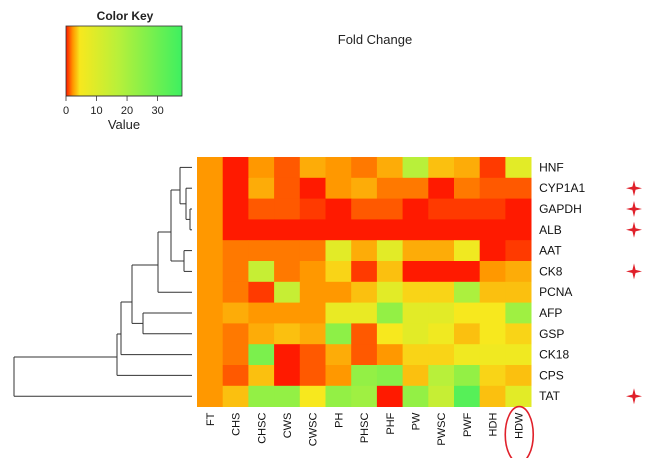  What do you see at coordinates (389, 272) in the screenshot?
I see `heatmap-cell-ck8-phf` at bounding box center [389, 272].